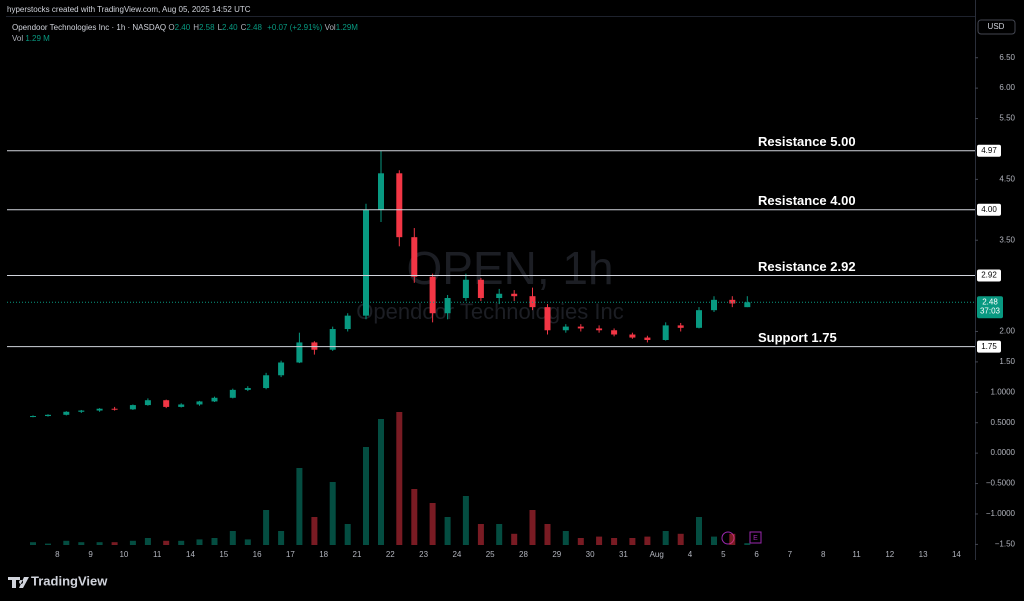 The width and height of the screenshot is (1024, 601). Describe the element at coordinates (723, 554) in the screenshot. I see `x-tick-label: 5` at that location.